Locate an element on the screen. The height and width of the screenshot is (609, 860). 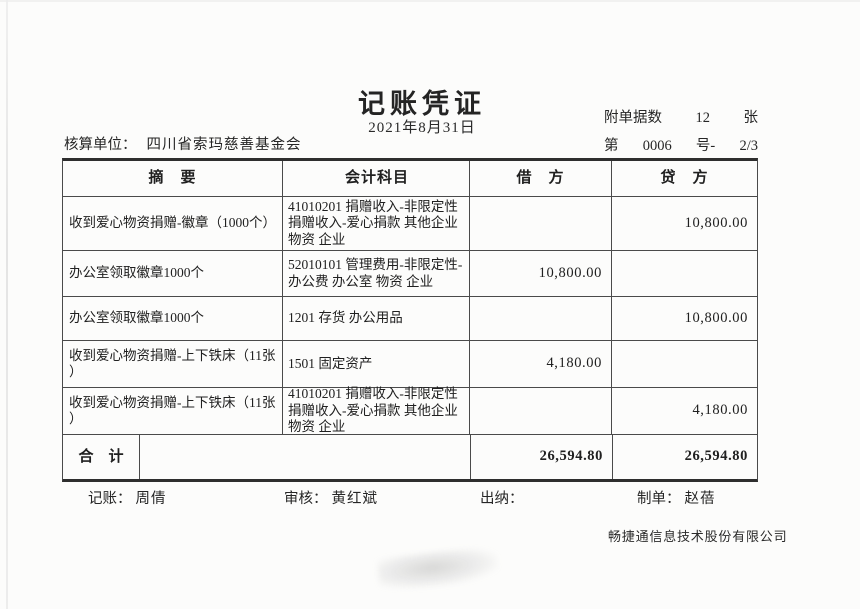
preparer-signature: 制单： 赵蓓 is located at coordinates (676, 497).